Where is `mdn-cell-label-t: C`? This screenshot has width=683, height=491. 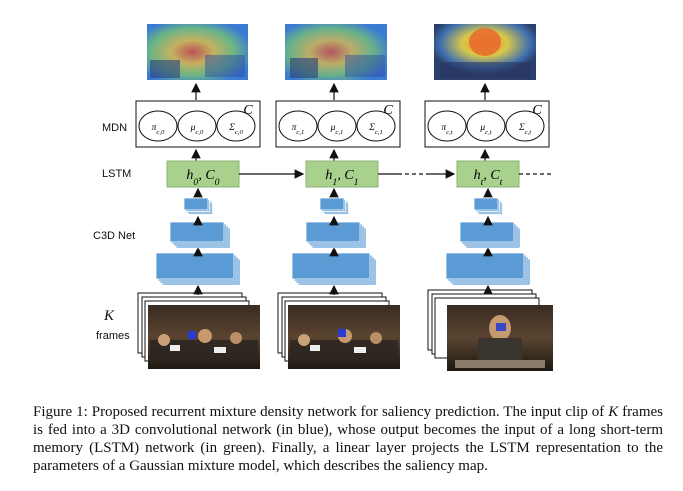 mdn-cell-label-t: C is located at coordinates (537, 110).